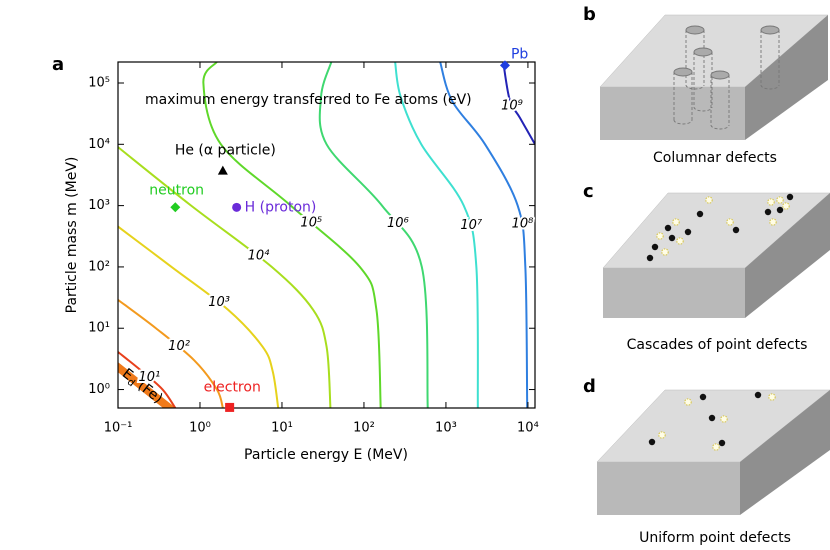 The height and width of the screenshot is (550, 830). I want to click on contour-label: 10⁸, so click(523, 224).